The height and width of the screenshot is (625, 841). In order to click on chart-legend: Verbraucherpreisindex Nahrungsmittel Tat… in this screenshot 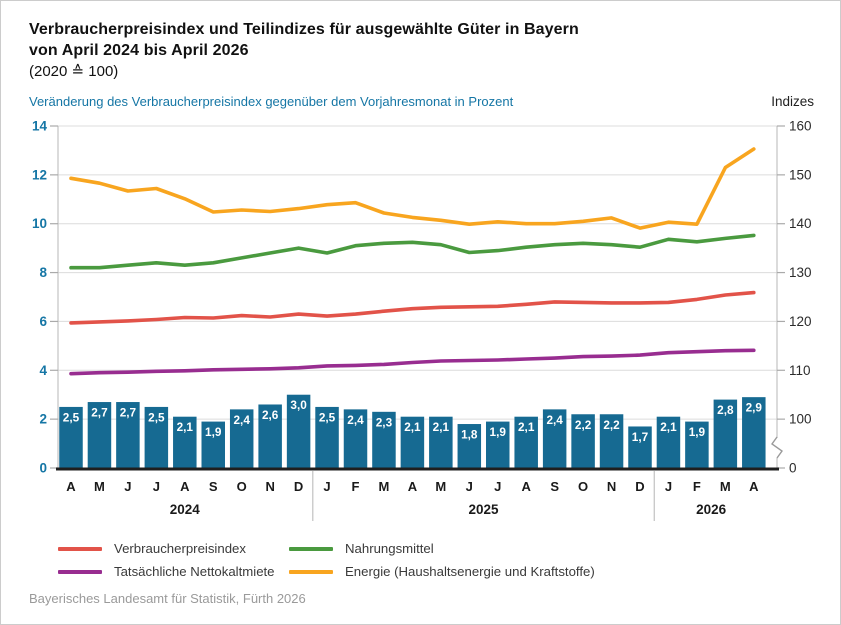, I will do `click(326, 560)`.